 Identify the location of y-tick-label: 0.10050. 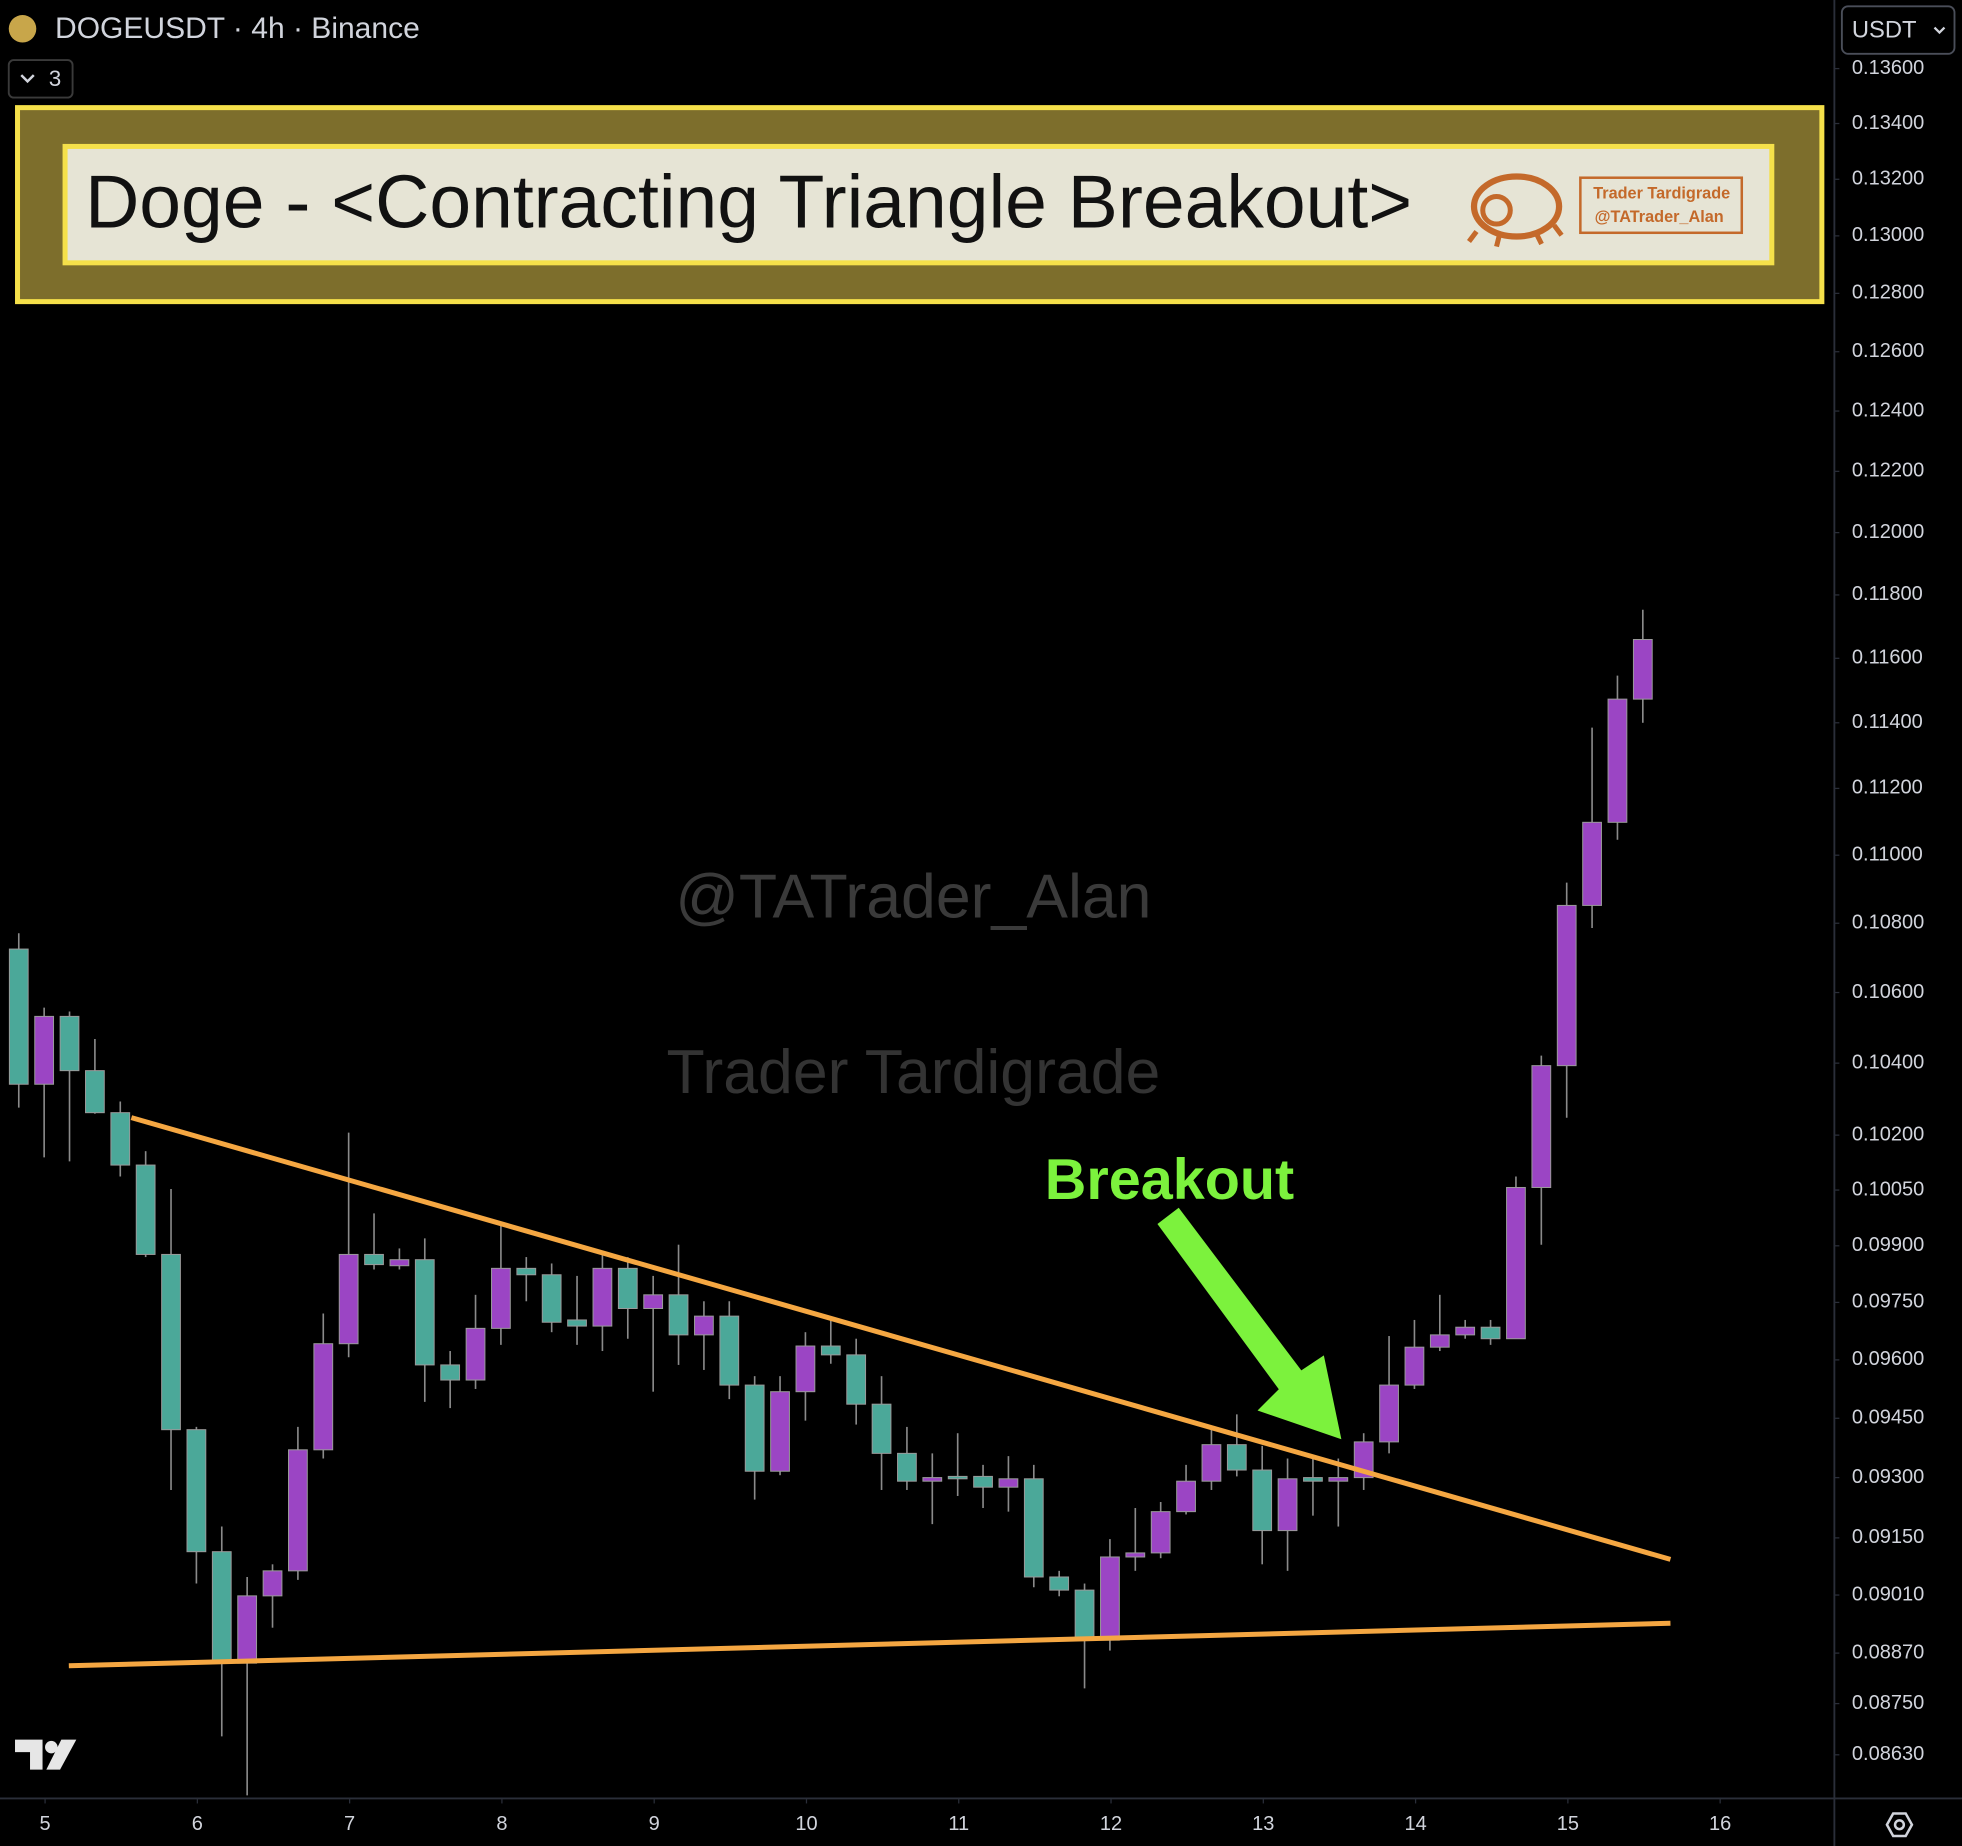
(1888, 1189).